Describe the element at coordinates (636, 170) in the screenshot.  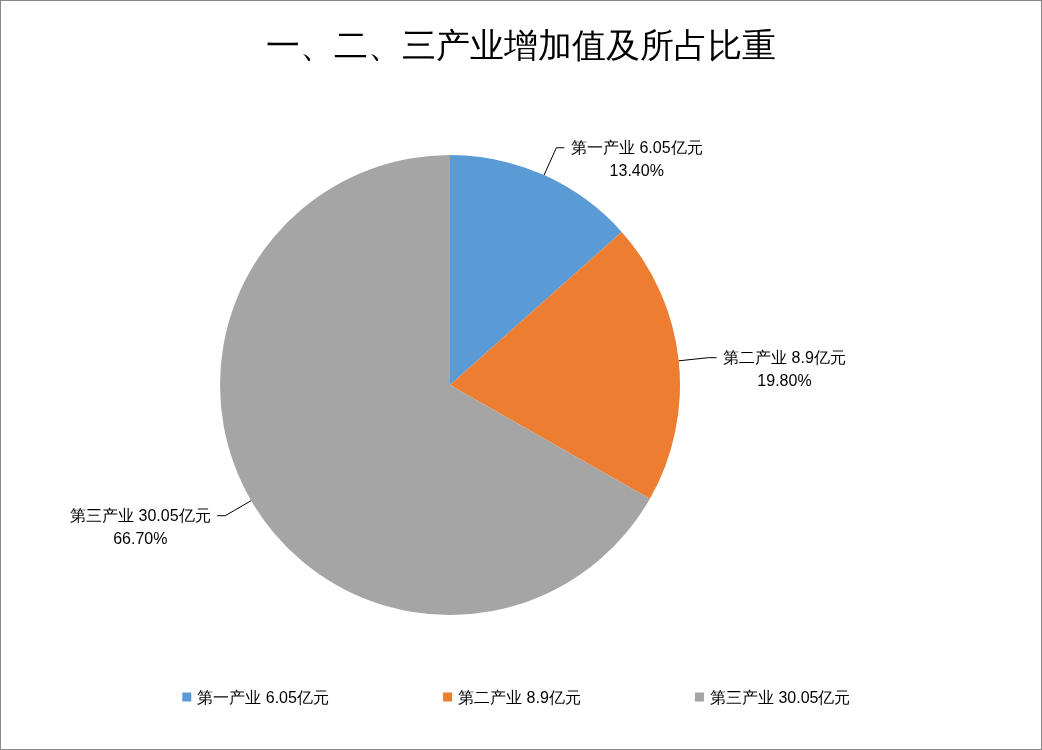
I see `data-label: 13.40%` at that location.